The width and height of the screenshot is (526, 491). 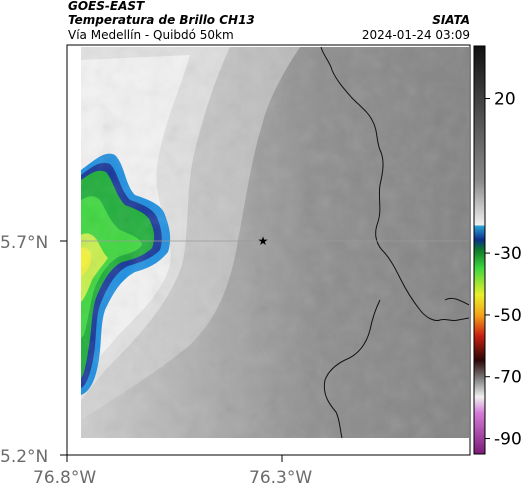 I want to click on colorbar-tick-label: -30, so click(x=508, y=254).